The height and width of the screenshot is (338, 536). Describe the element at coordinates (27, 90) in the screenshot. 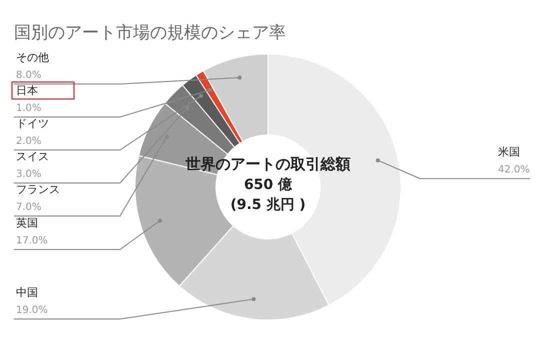

I see `slice-label: 日本` at that location.